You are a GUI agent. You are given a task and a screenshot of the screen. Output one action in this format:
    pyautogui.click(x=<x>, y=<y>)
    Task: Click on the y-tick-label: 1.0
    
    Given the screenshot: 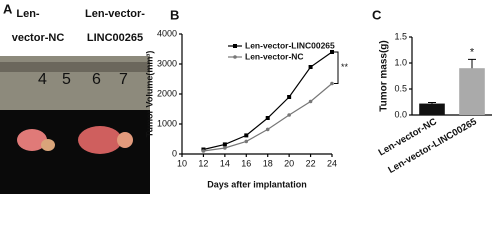 What is the action you would take?
    pyautogui.click(x=400, y=62)
    